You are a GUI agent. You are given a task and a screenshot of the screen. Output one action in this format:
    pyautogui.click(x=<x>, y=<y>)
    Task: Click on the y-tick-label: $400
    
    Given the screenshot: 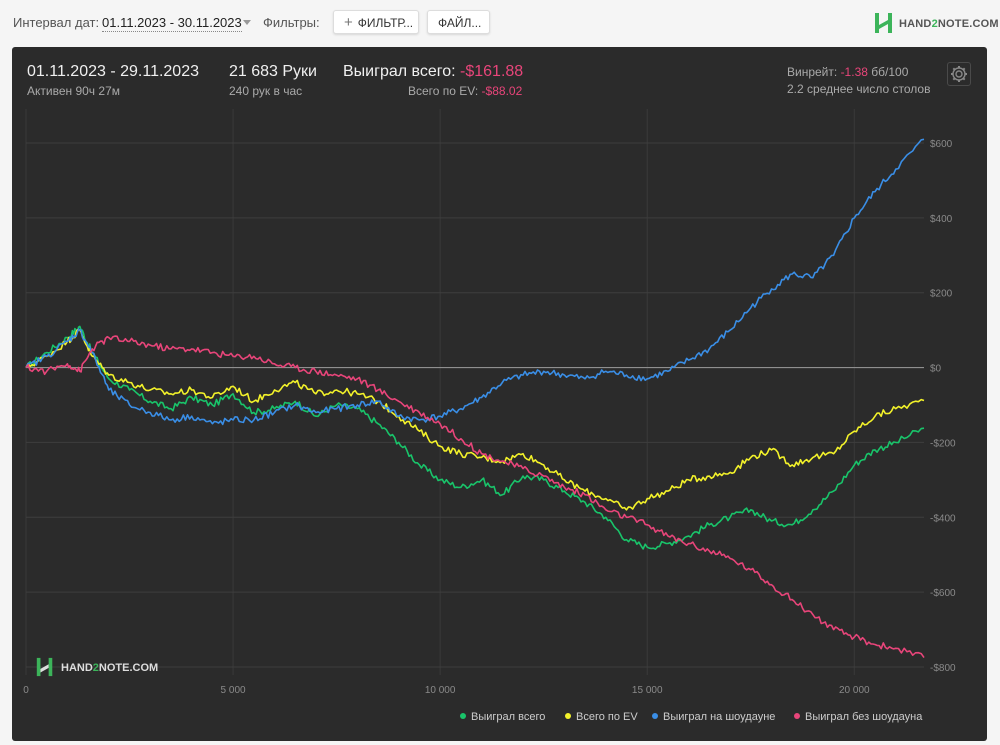 What is the action you would take?
    pyautogui.click(x=941, y=219)
    